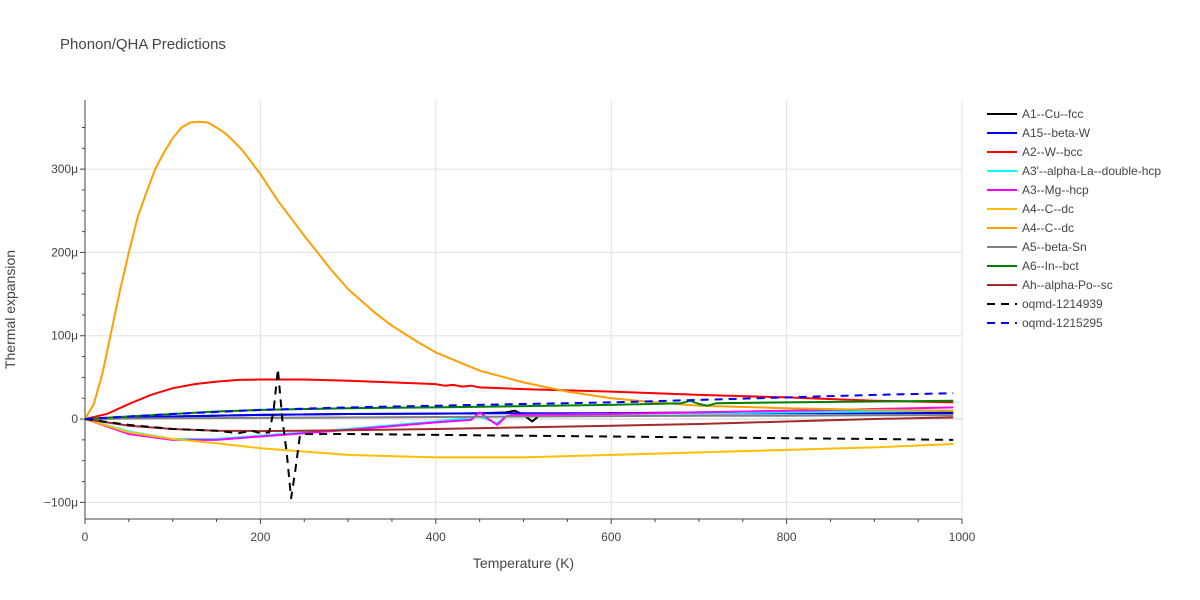  What do you see at coordinates (436, 537) in the screenshot?
I see `x-tick-label: 400` at bounding box center [436, 537].